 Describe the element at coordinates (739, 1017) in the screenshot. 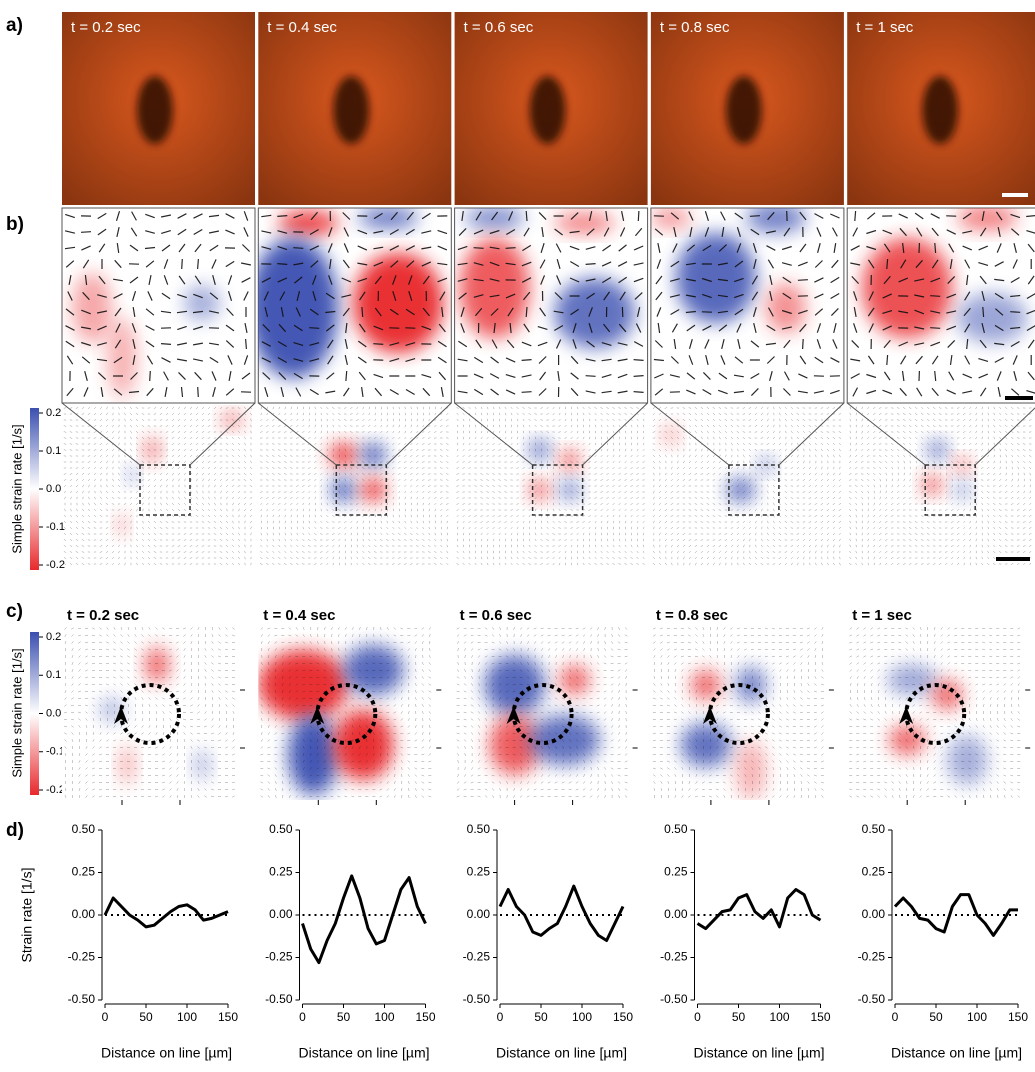

I see `x-tick-label: 50` at that location.